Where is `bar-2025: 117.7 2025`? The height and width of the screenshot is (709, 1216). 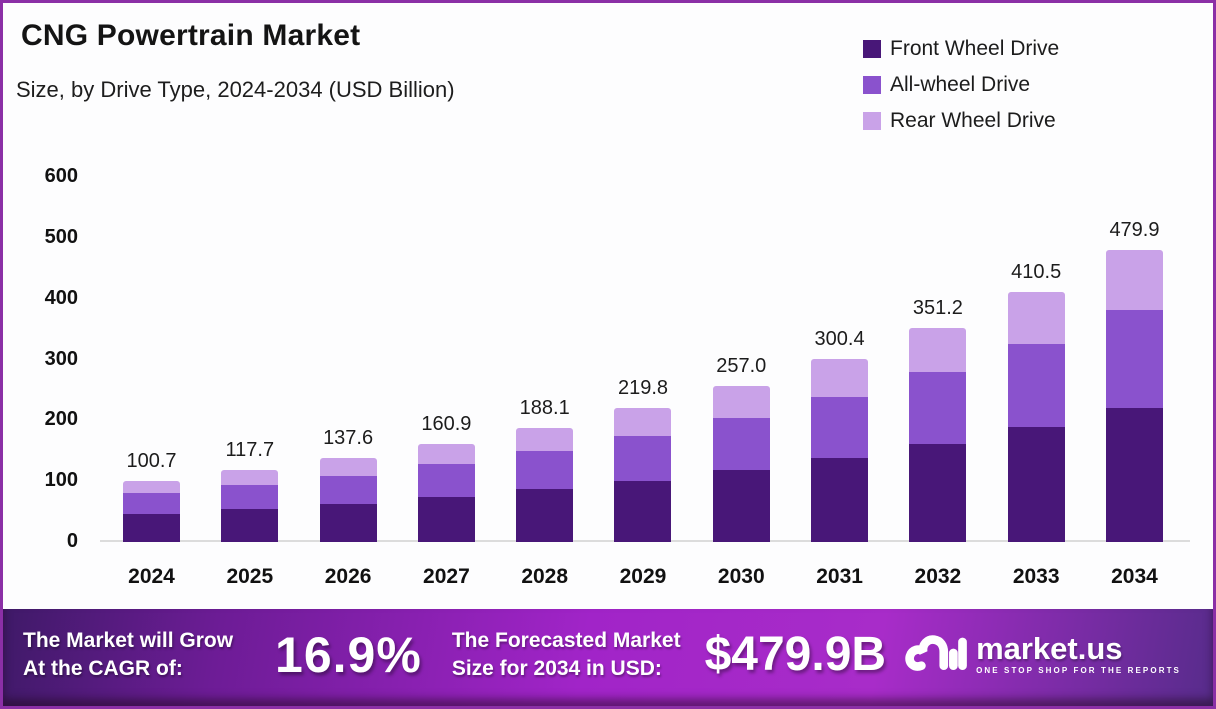
bar-2025: 117.7 2025 is located at coordinates (250, 513).